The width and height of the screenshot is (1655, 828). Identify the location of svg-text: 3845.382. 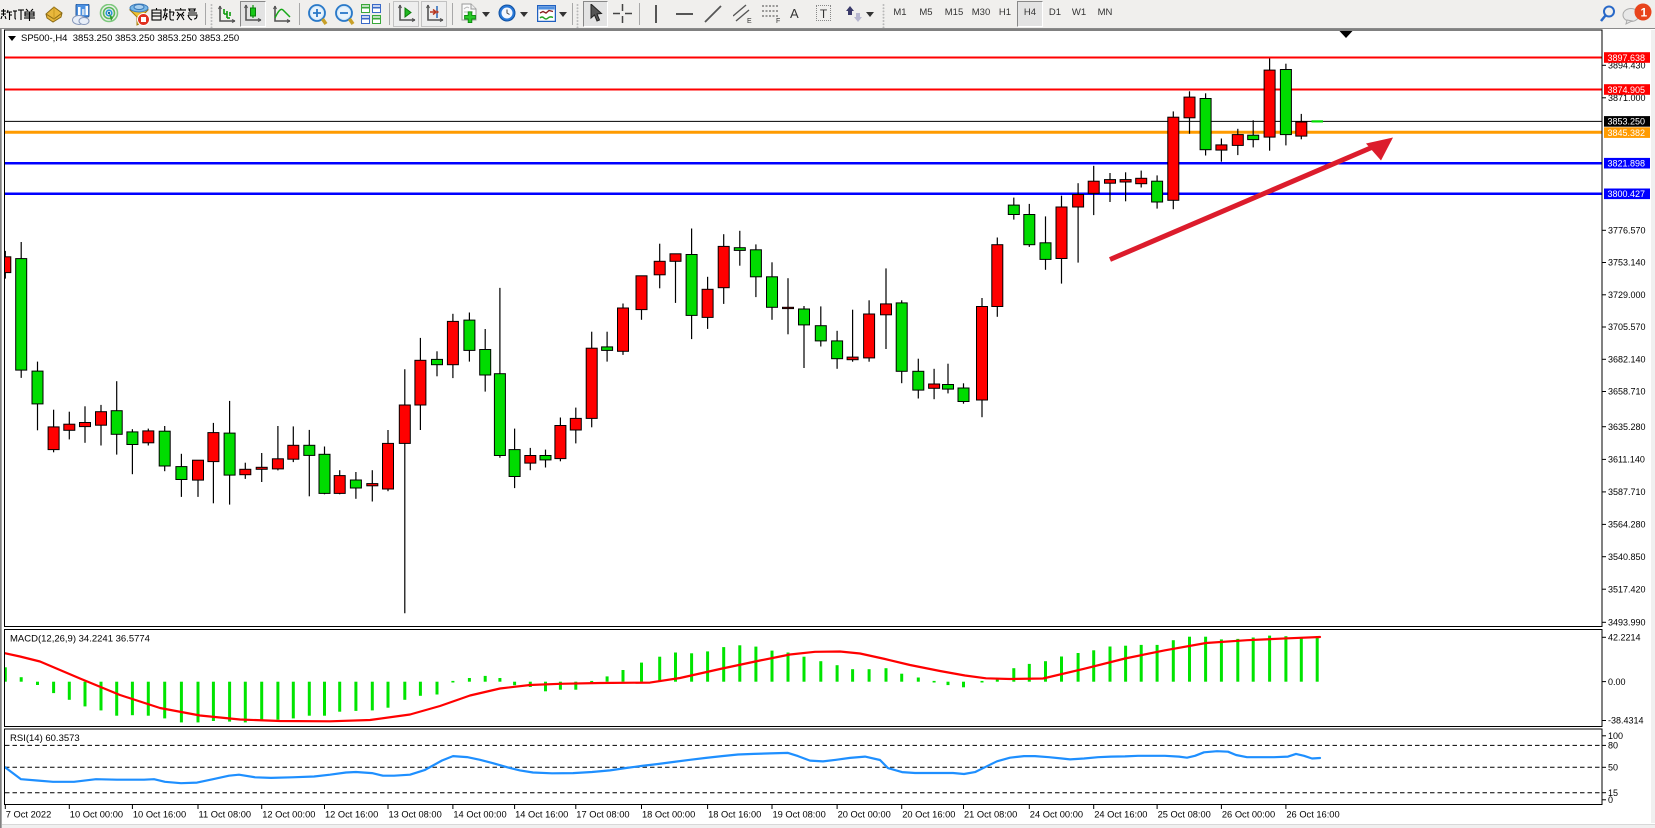
(1627, 133).